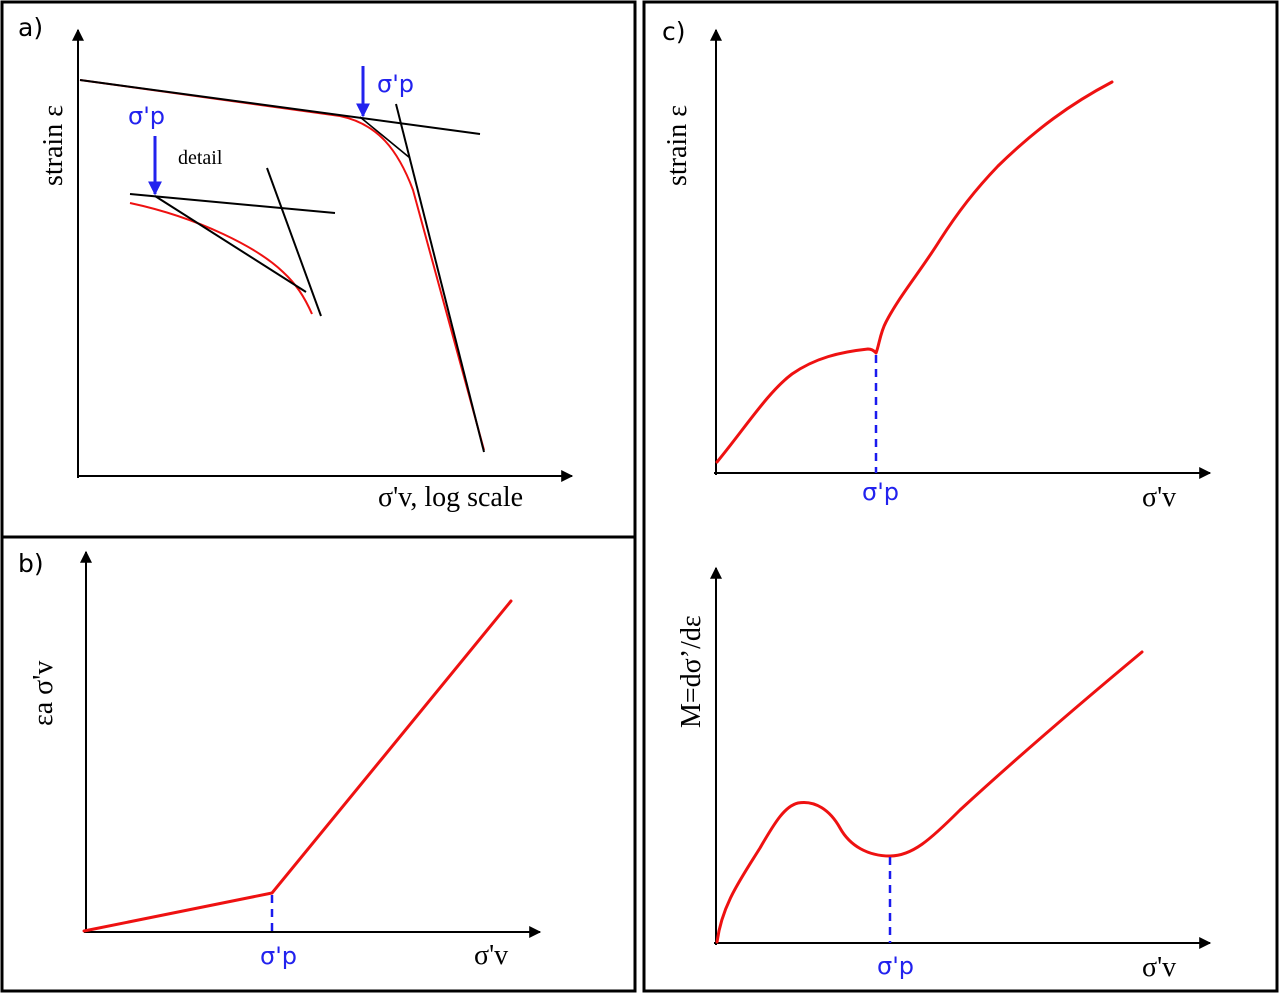  I want to click on panel-c-tag: c), so click(674, 31).